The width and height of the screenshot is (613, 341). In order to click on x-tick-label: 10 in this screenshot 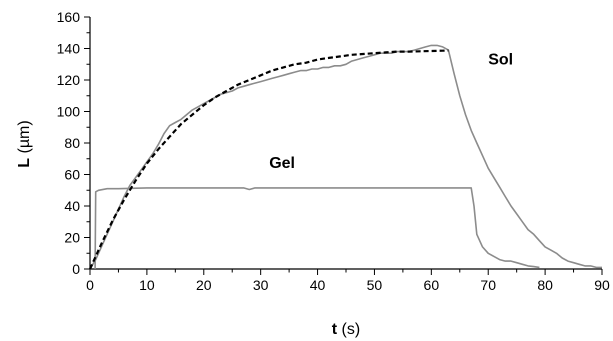, I will do `click(147, 285)`.